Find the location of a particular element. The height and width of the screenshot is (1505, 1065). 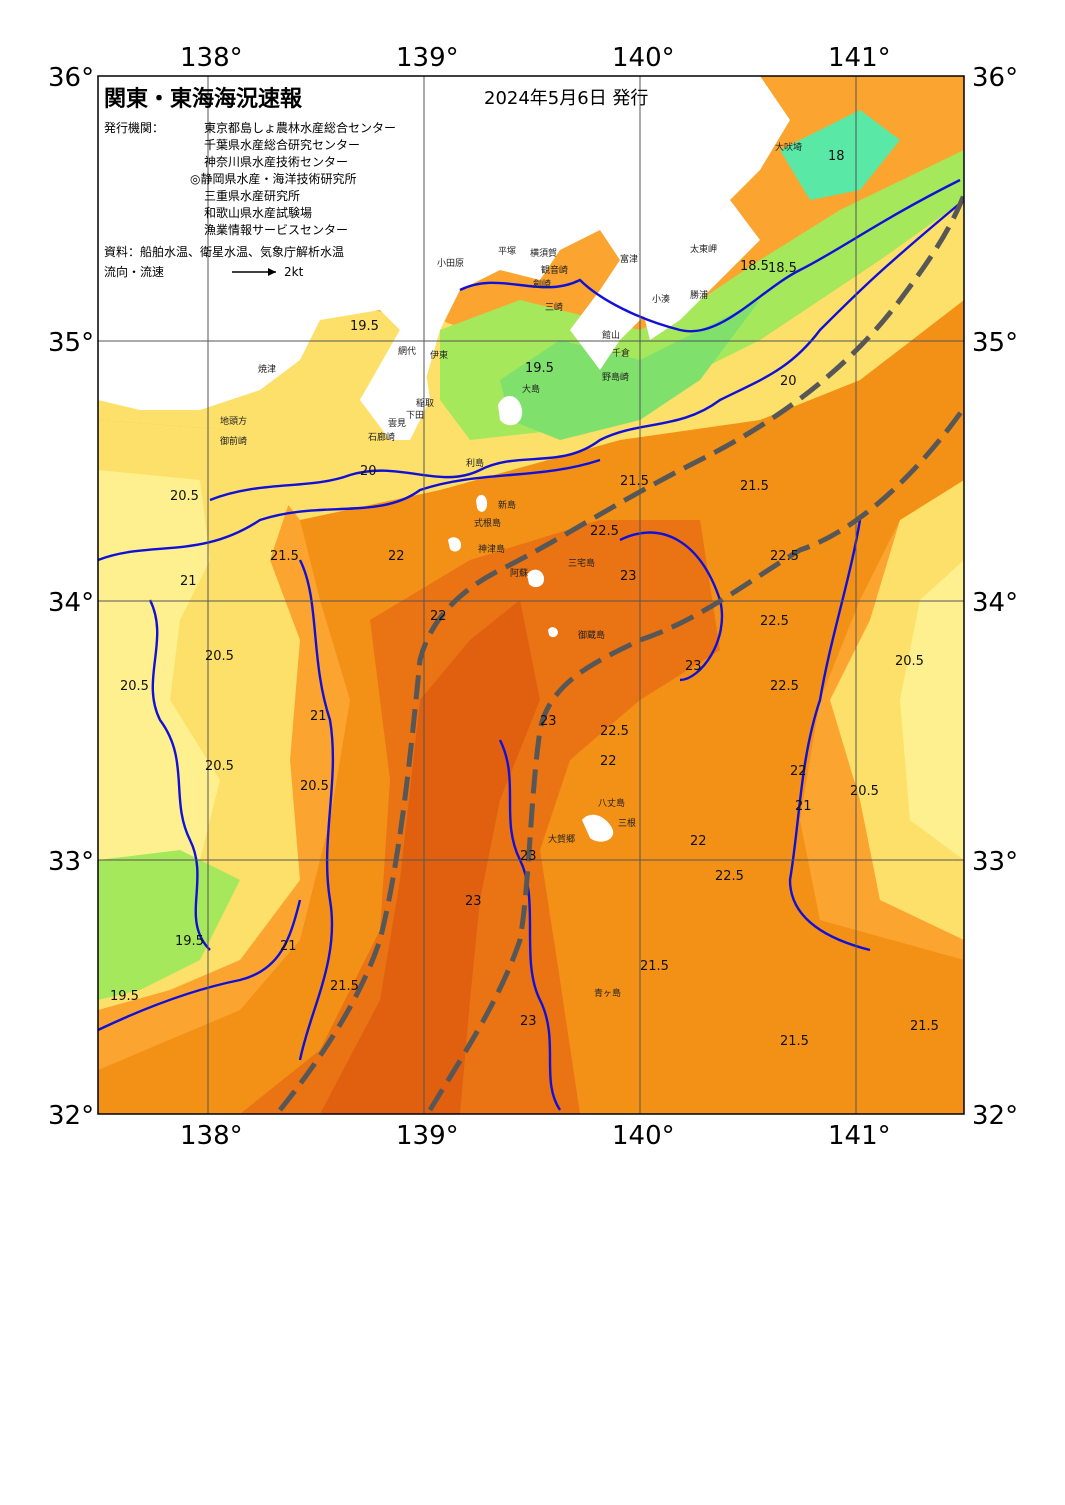

place-name-label: 三崎 is located at coordinates (554, 307).